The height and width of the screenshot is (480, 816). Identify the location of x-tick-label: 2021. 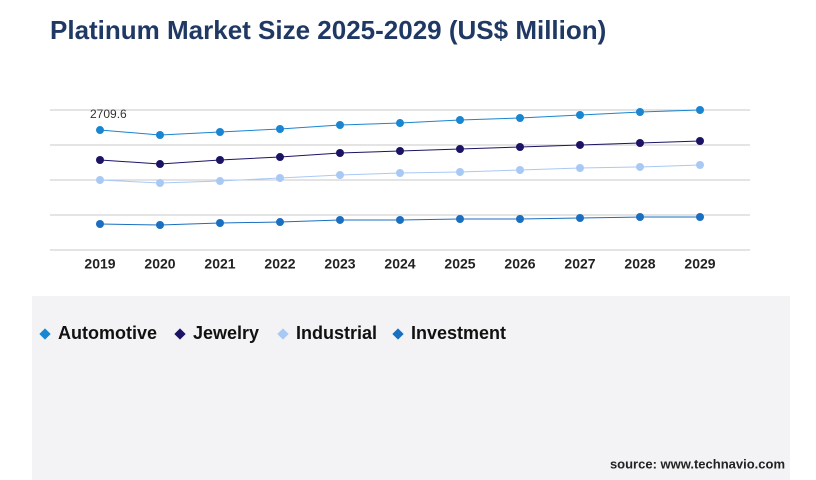
(219, 264).